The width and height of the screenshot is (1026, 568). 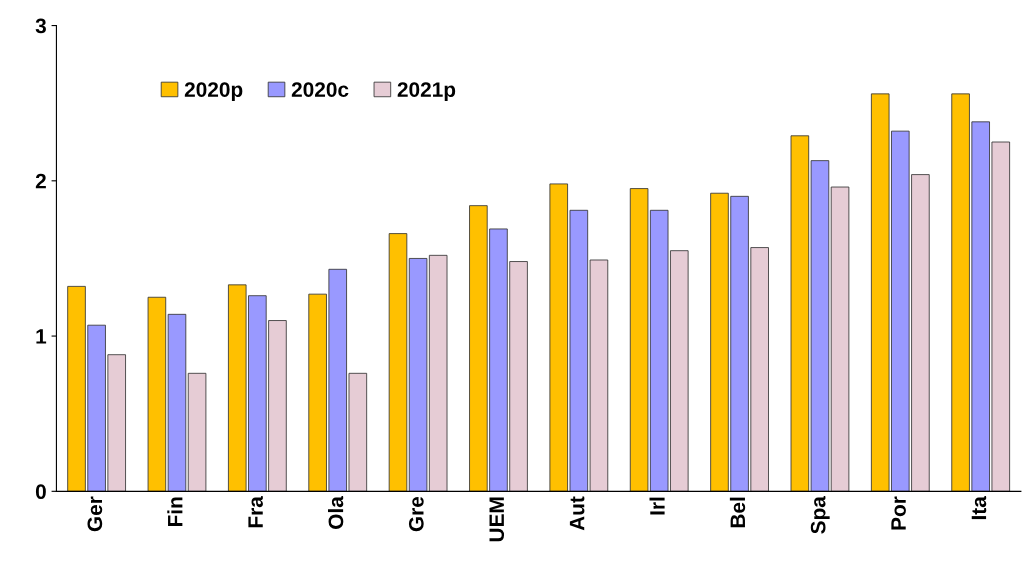 I want to click on legend-label: 2020c, so click(x=320, y=89).